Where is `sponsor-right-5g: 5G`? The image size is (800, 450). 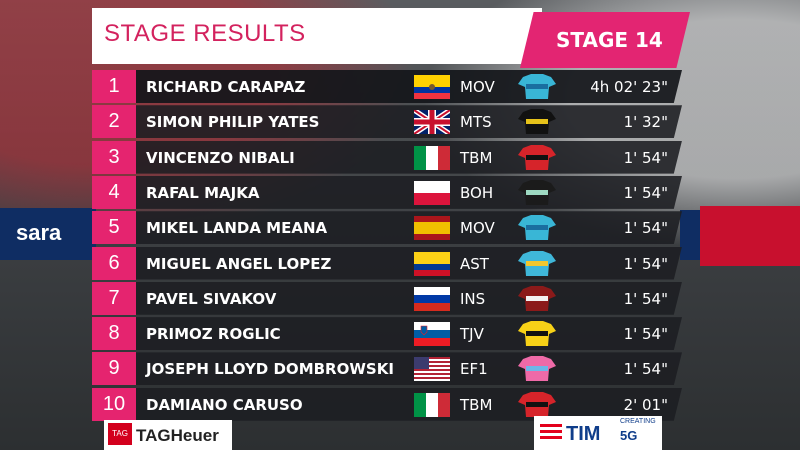 sponsor-right-5g: 5G is located at coordinates (629, 435).